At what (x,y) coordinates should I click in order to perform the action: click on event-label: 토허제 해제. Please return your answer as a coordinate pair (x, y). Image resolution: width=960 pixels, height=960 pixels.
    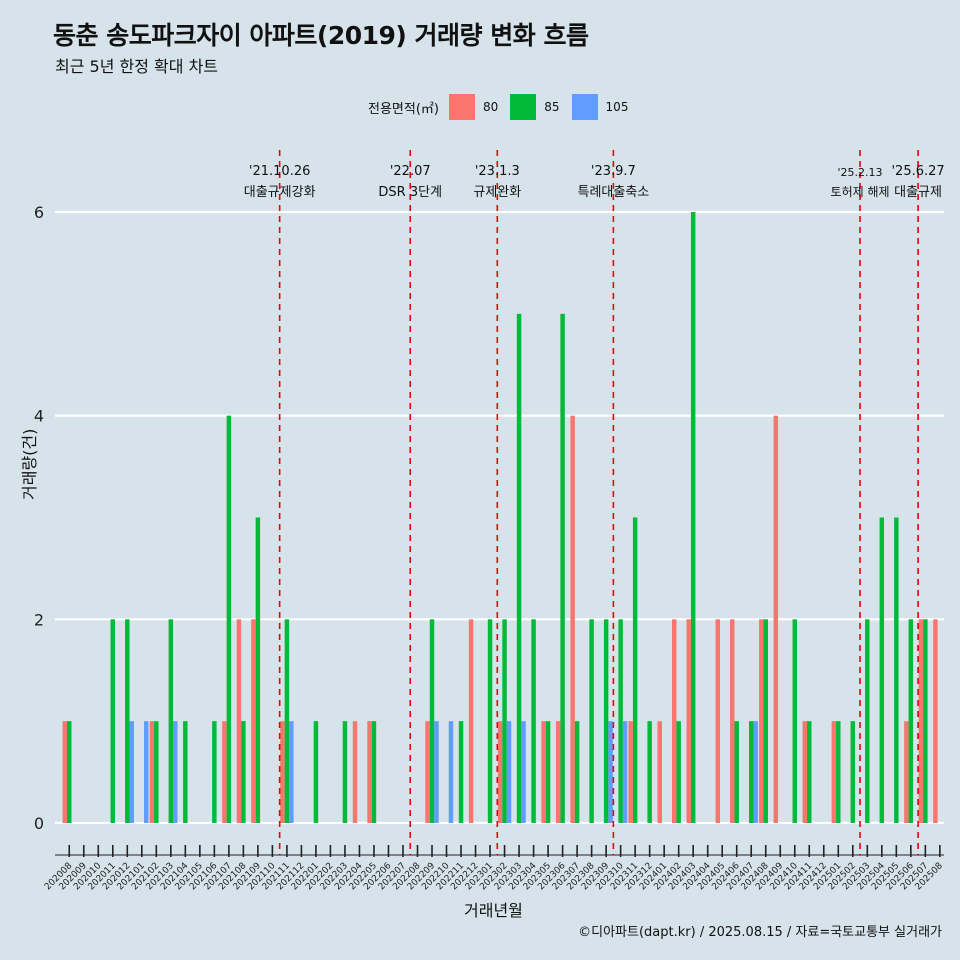
    Looking at the image, I should click on (860, 192).